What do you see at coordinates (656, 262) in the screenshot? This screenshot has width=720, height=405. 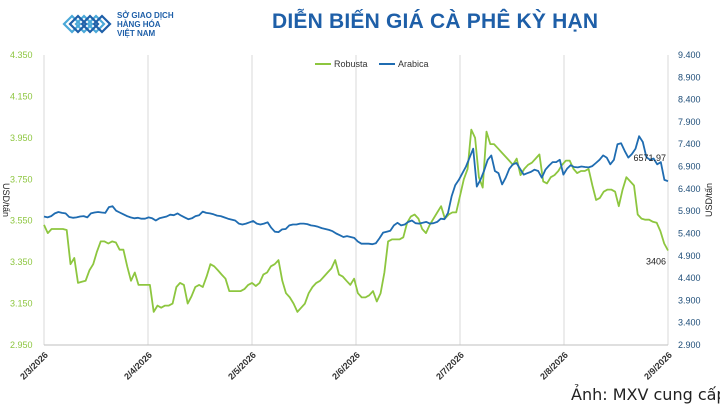 I see `annotation-robusta: 3406` at bounding box center [656, 262].